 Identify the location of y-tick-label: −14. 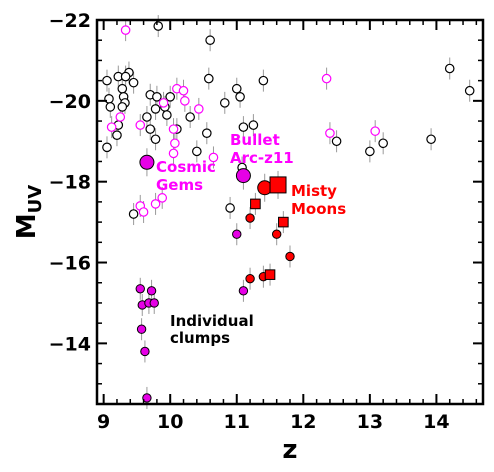
(70, 344).